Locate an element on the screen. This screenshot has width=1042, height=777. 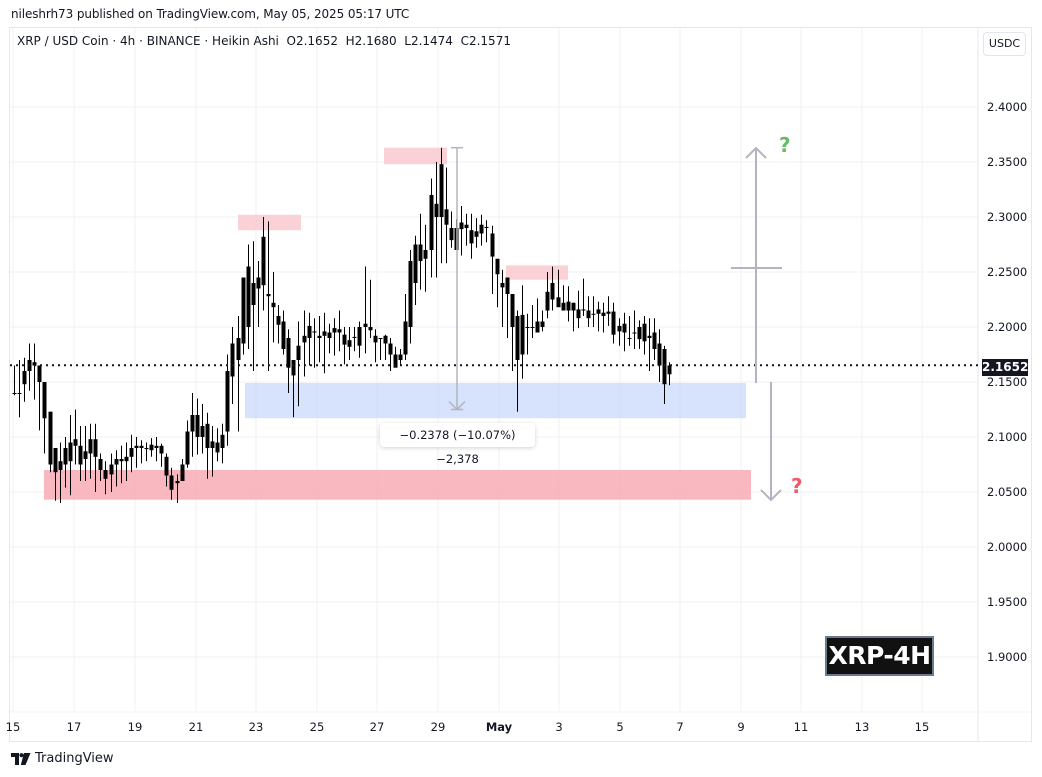
low-value: L2.1474 is located at coordinates (428, 41).